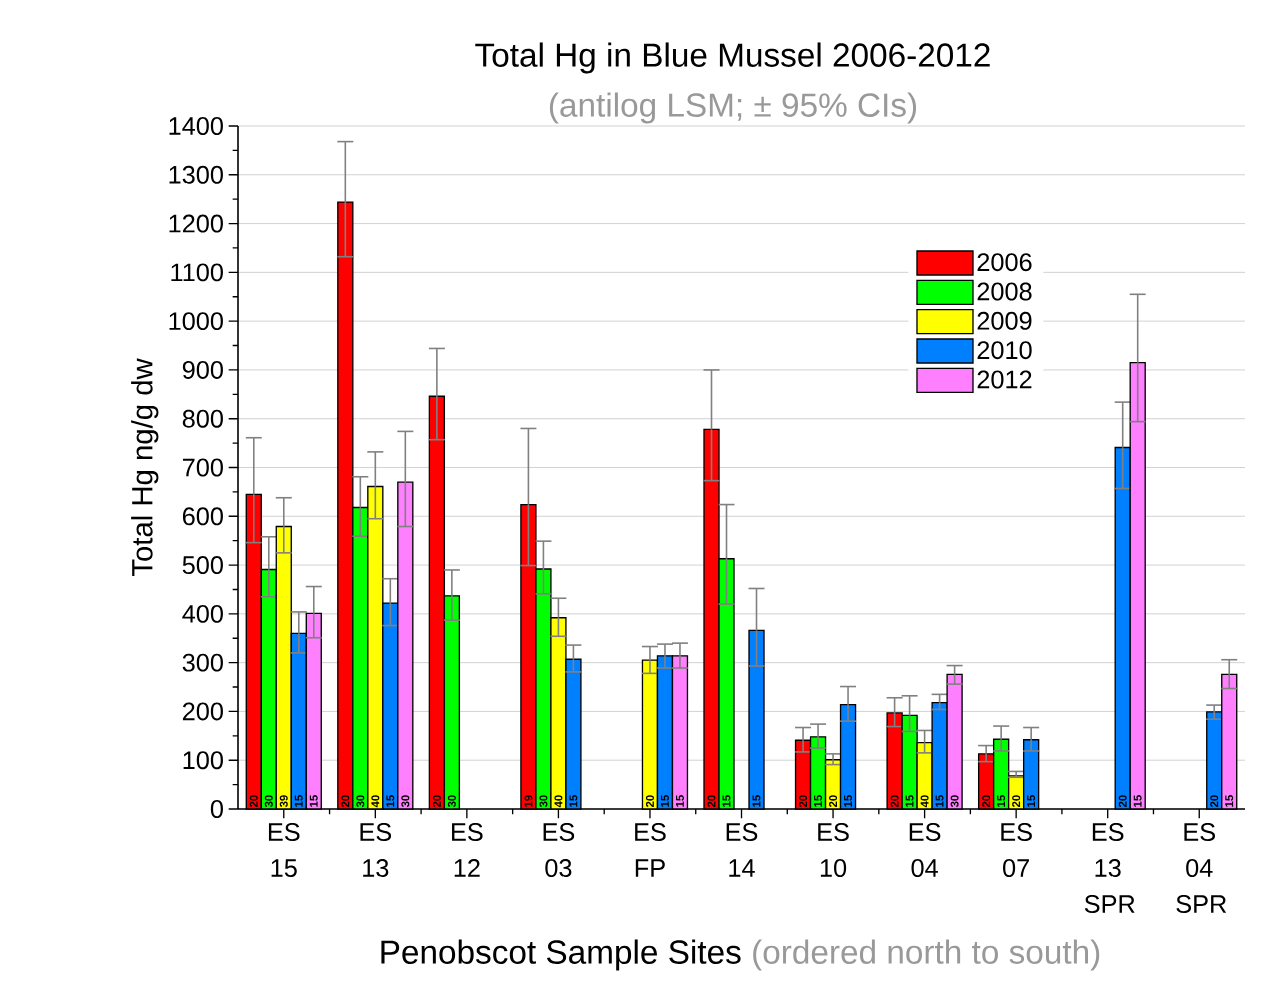 Image resolution: width=1270 pixels, height=989 pixels. I want to click on x-tick-label: ES 03, so click(559, 850).